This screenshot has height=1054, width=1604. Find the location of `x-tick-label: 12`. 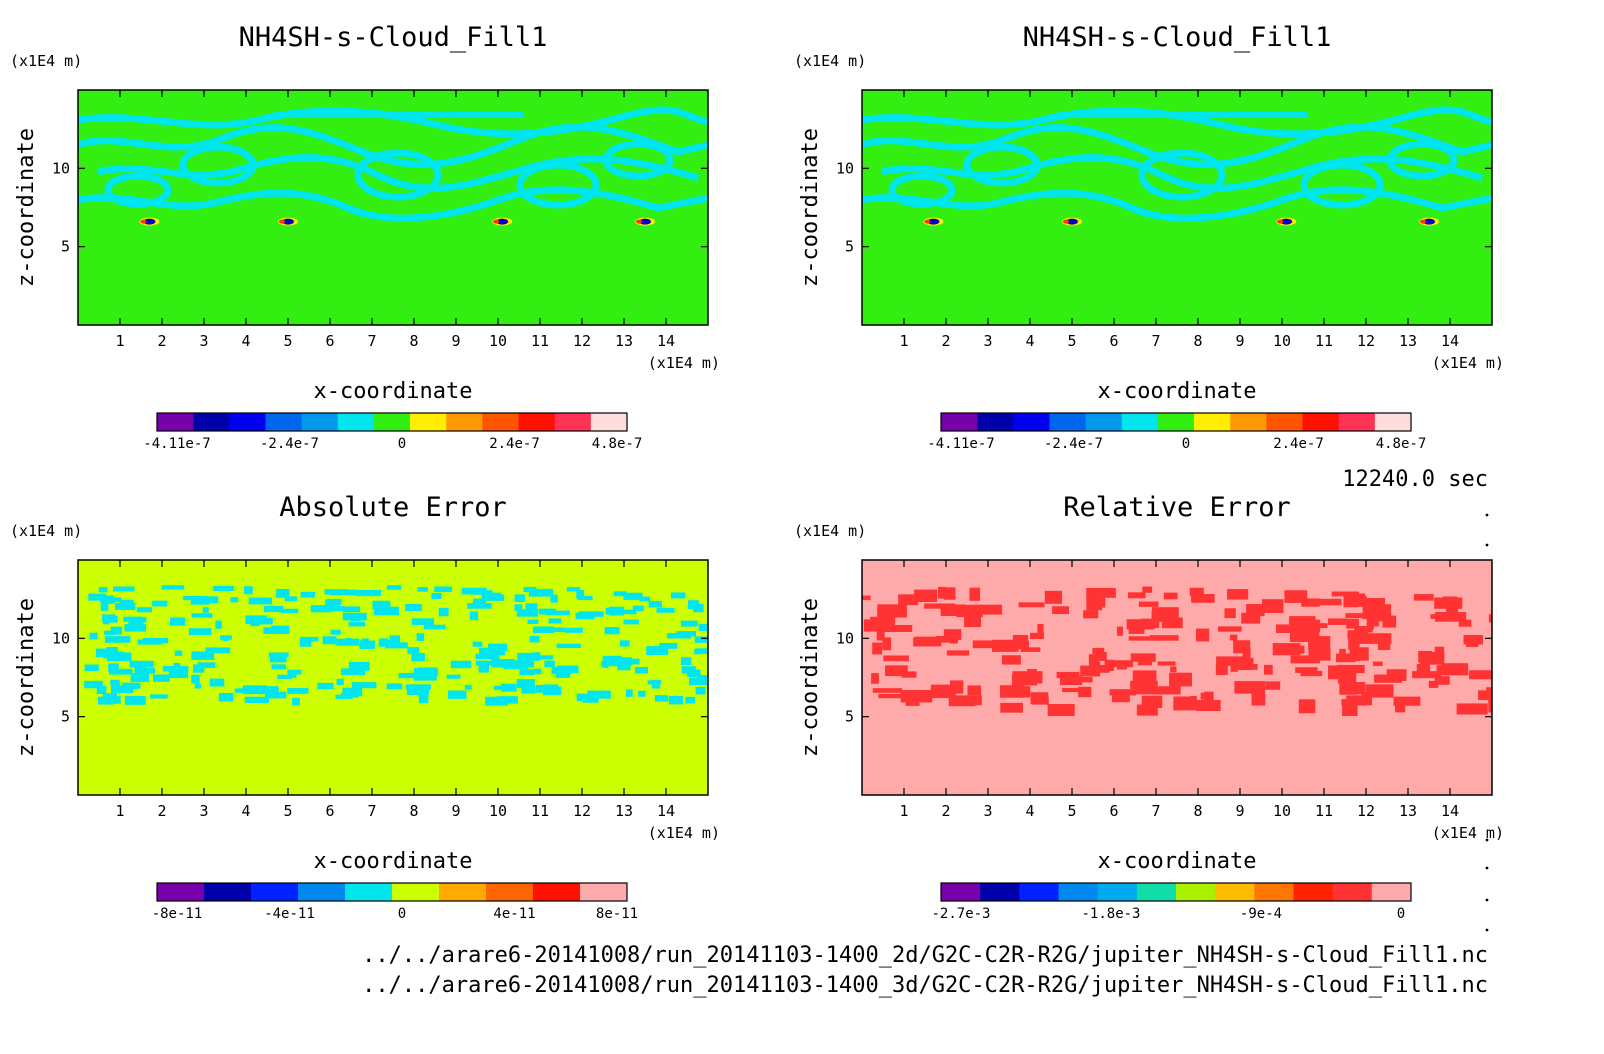

x-tick-label: 12 is located at coordinates (582, 811).